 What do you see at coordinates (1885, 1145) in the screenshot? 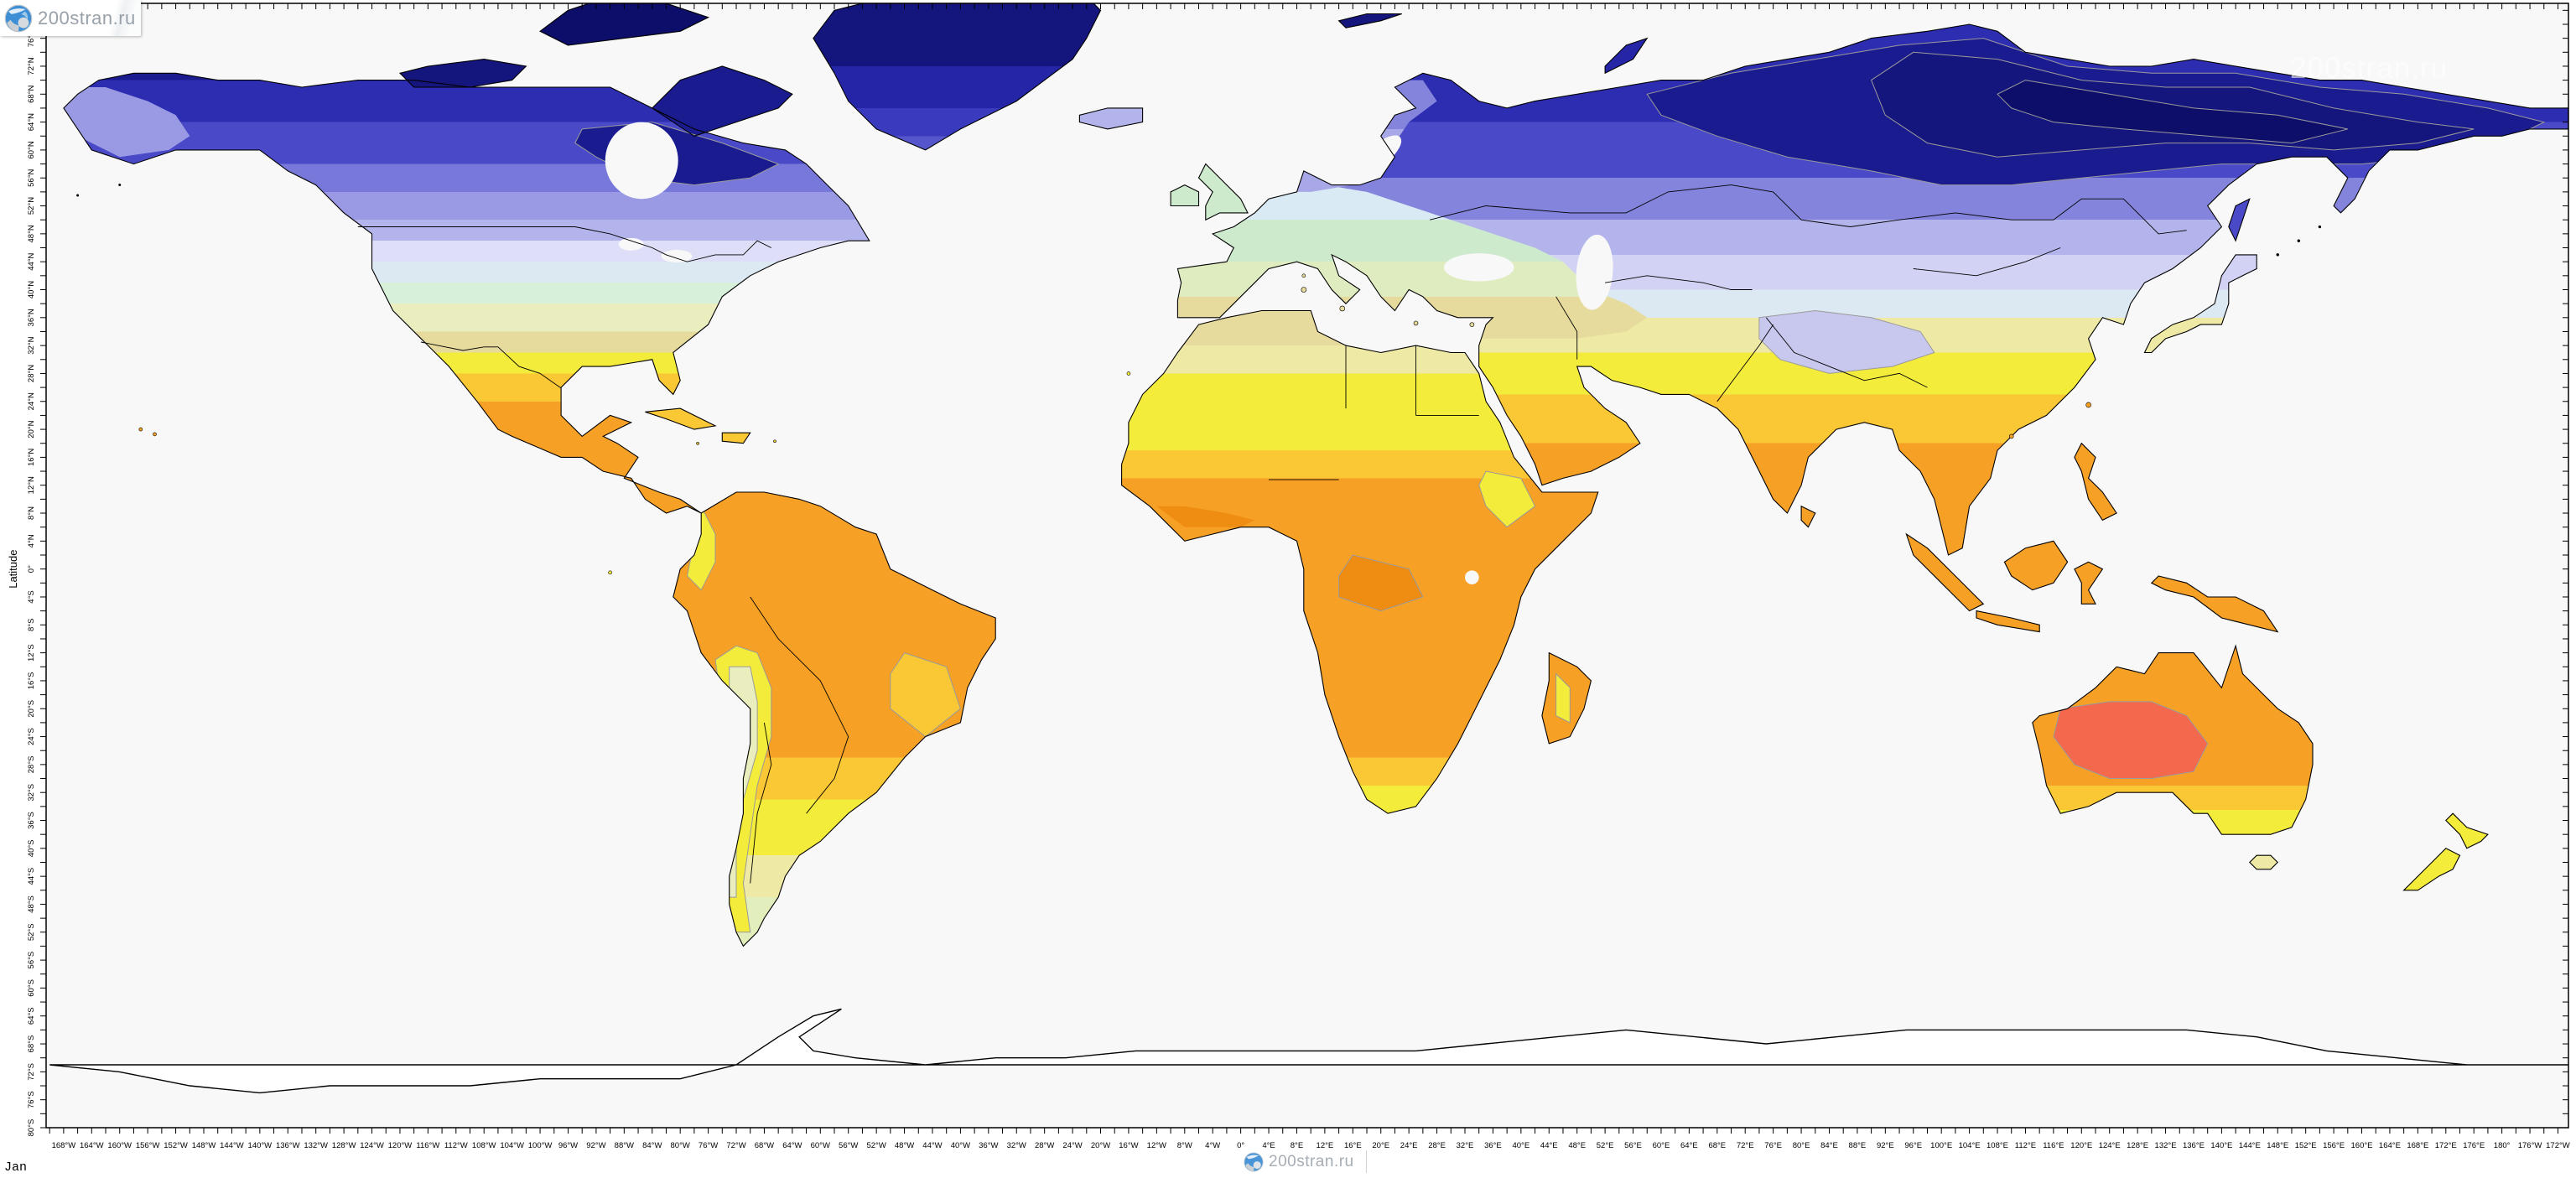
I see `lon-tick-label: 92°E` at bounding box center [1885, 1145].